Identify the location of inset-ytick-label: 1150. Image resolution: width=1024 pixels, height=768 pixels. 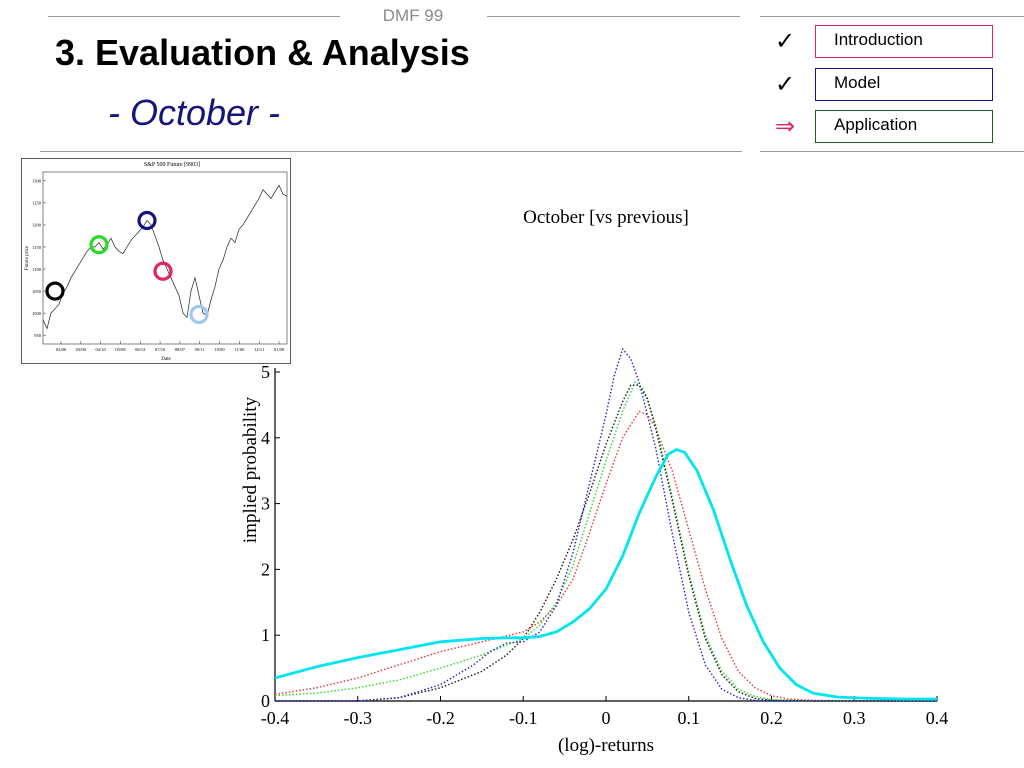
(37, 247).